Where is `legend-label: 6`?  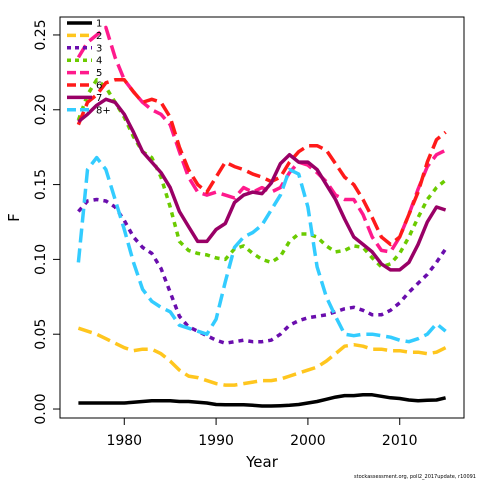 legend-label: 6 is located at coordinates (99, 86).